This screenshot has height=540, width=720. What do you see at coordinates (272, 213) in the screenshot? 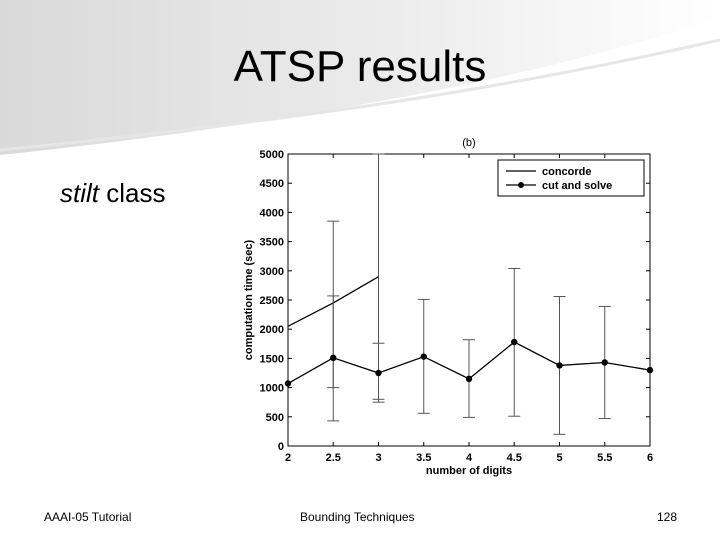
I see `y-tick-label: 4000` at bounding box center [272, 213].